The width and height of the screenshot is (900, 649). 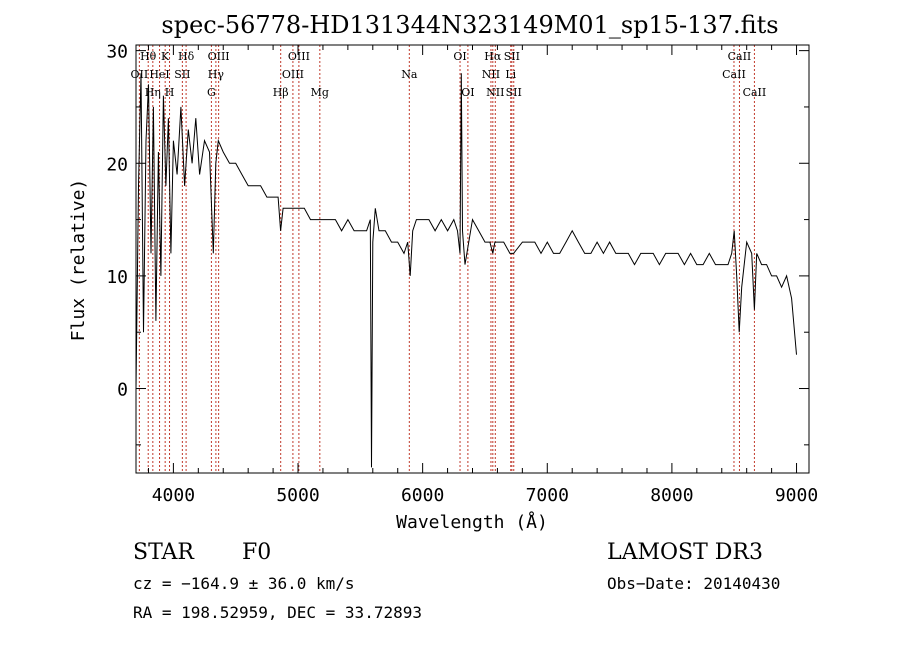 I want to click on ra-dec-coordinates: RA = 198.52959, DEC = 33.72893, so click(x=277, y=612).